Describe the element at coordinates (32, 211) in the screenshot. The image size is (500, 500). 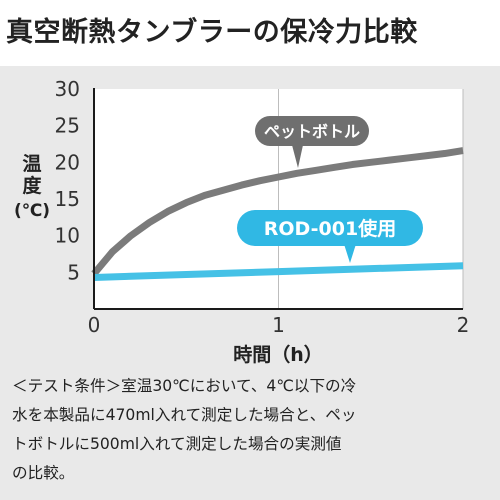
I see `y-axis-title-part-3: (℃)` at that location.